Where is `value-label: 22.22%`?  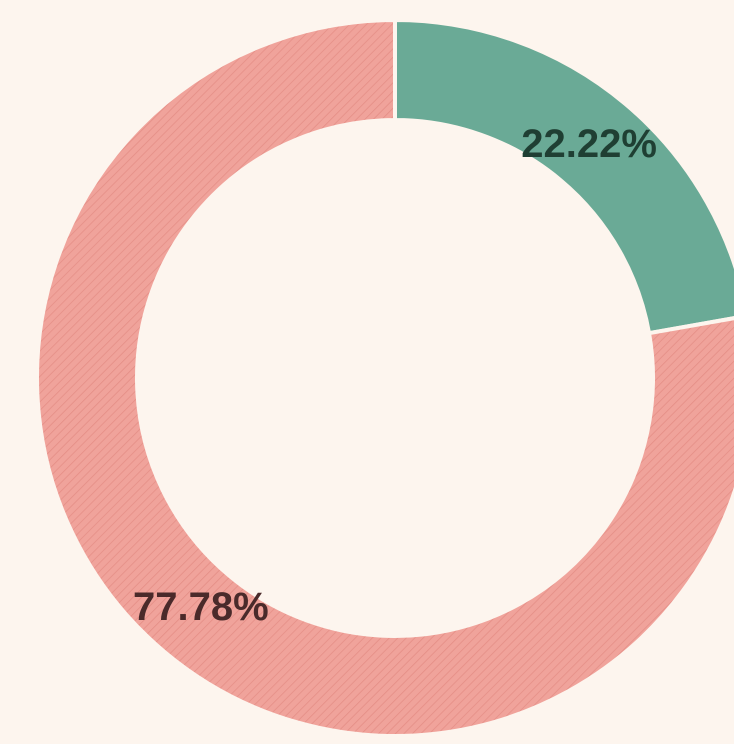 value-label: 22.22% is located at coordinates (589, 144).